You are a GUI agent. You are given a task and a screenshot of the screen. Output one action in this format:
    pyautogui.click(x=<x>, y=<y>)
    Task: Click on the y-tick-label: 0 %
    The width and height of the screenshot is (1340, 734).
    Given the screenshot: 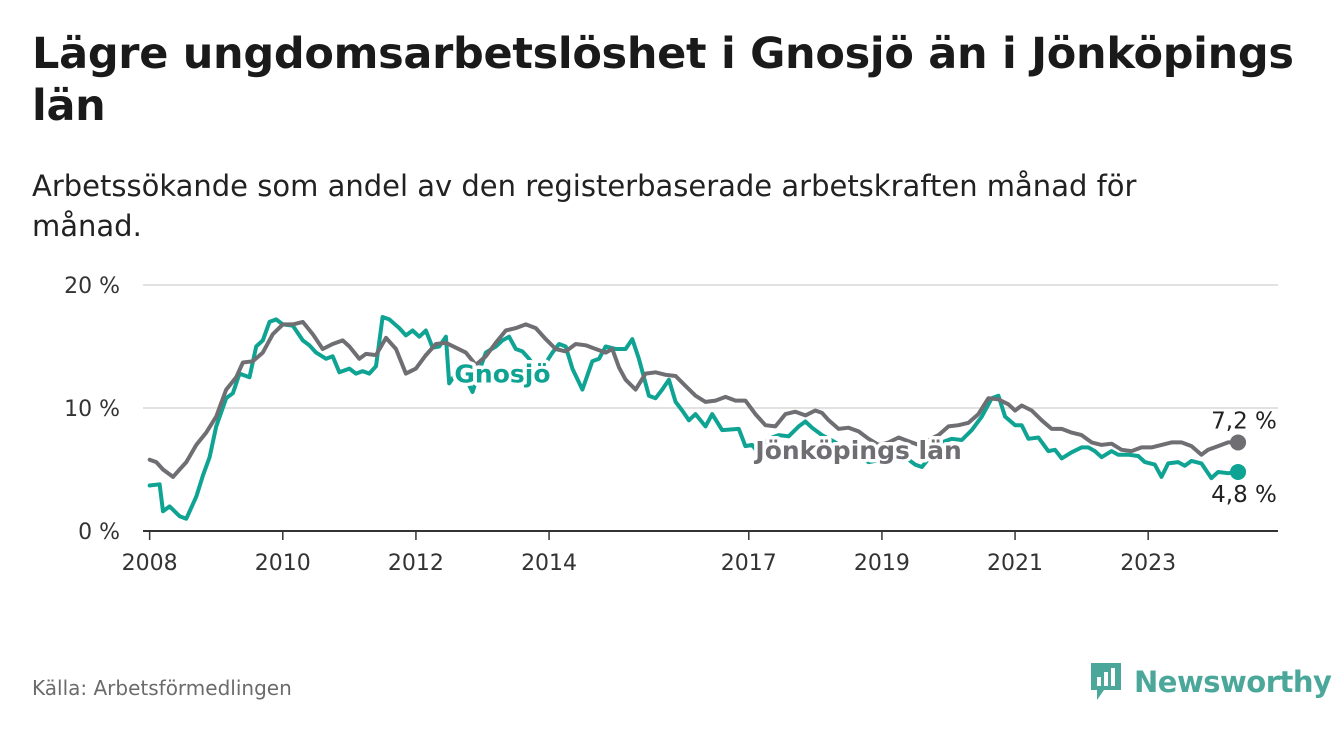 What is the action you would take?
    pyautogui.click(x=99, y=532)
    